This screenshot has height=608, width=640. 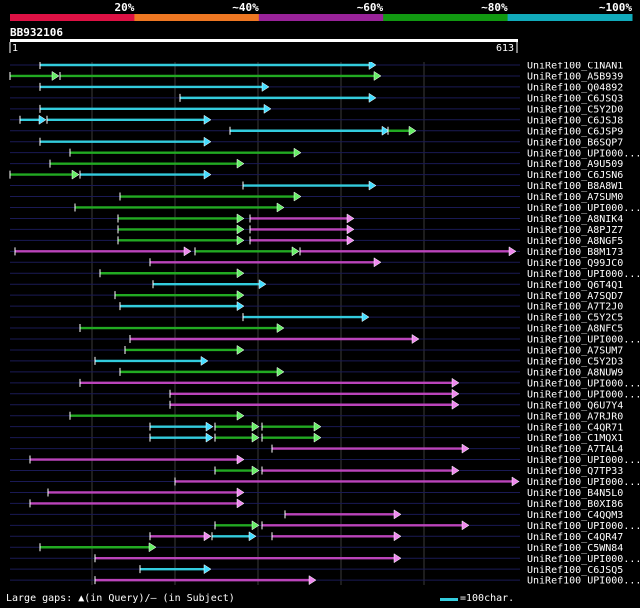 I want to click on hit-row: UniRef100_C5Y2D3, so click(x=316, y=361).